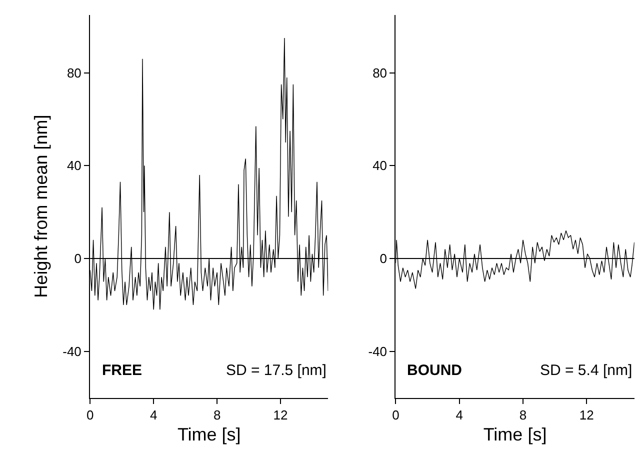 This screenshot has height=462, width=642. I want to click on annotation: SD = 5.4 [nm], so click(586, 370).